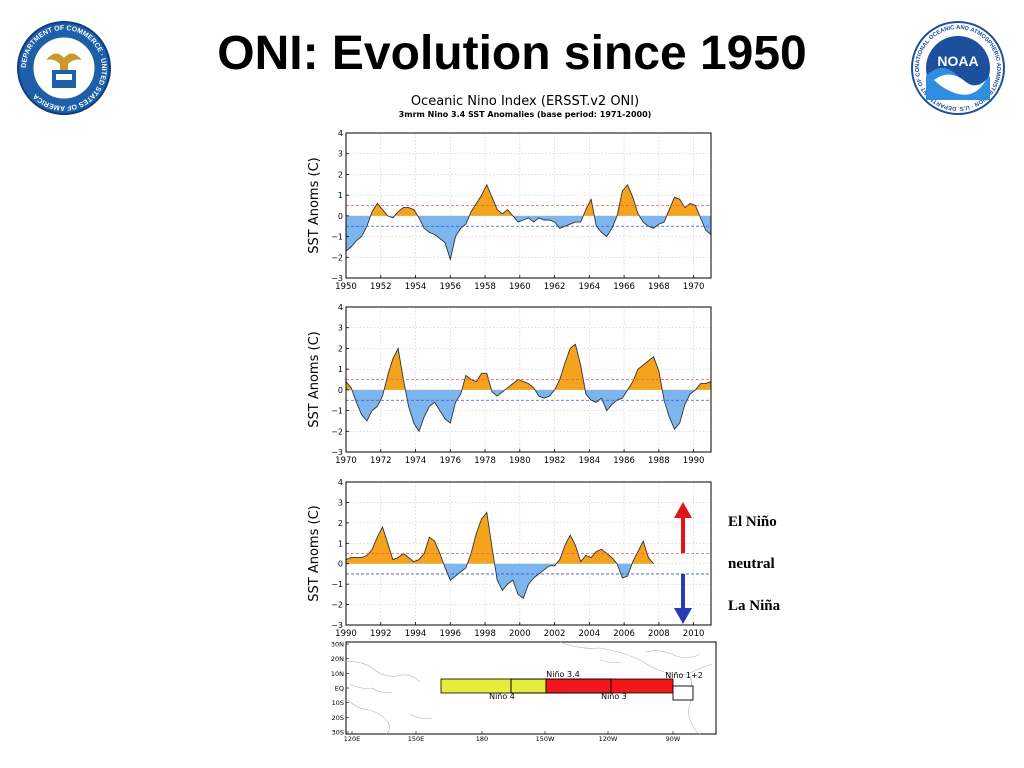 The height and width of the screenshot is (768, 1024). Describe the element at coordinates (339, 689) in the screenshot. I see `lat-tick-label: EQ` at that location.